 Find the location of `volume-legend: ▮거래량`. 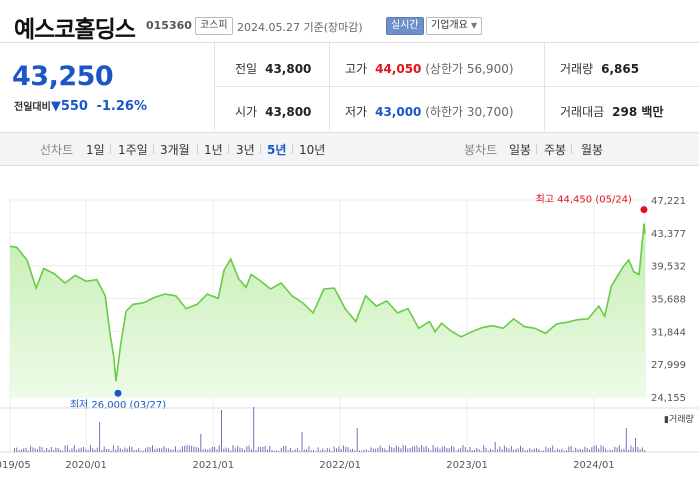

volume-legend: ▮거래량 is located at coordinates (679, 419).